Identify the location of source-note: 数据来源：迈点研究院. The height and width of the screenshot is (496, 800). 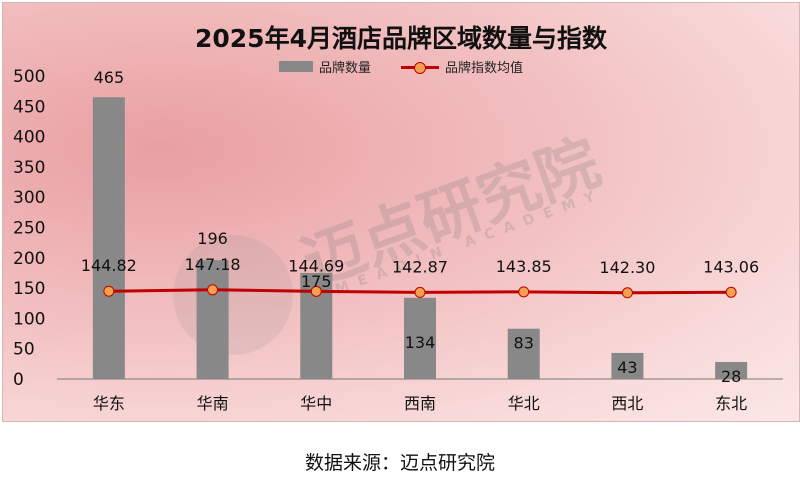
(399, 463).